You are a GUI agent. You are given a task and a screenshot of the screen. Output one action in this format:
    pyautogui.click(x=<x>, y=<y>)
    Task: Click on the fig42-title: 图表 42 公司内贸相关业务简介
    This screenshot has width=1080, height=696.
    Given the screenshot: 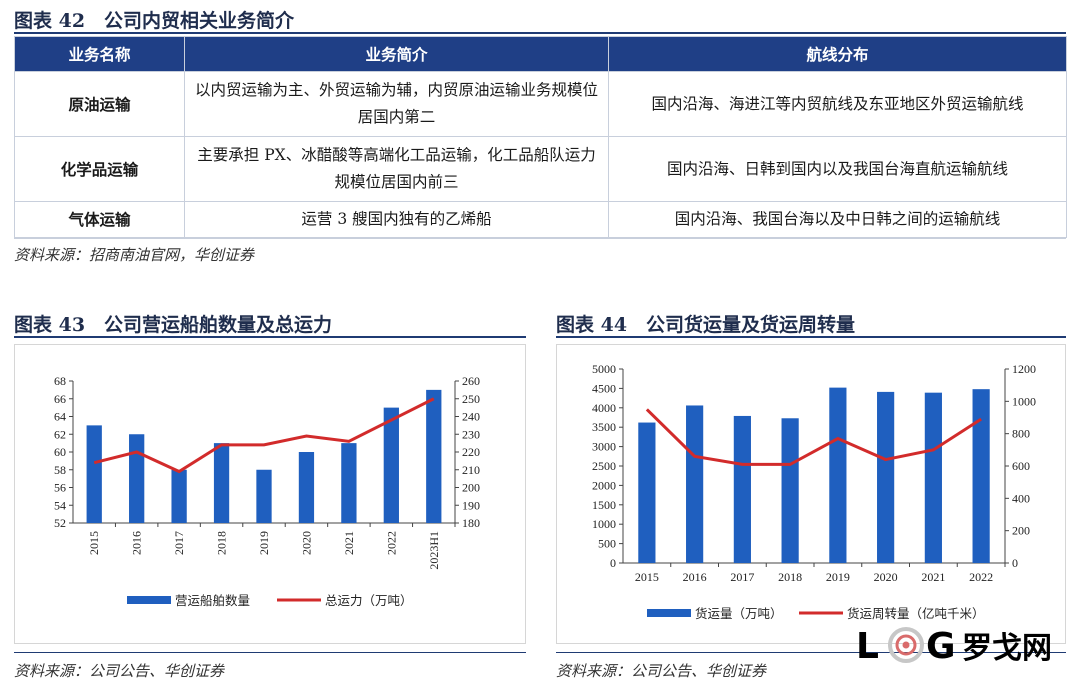 What is the action you would take?
    pyautogui.click(x=154, y=21)
    